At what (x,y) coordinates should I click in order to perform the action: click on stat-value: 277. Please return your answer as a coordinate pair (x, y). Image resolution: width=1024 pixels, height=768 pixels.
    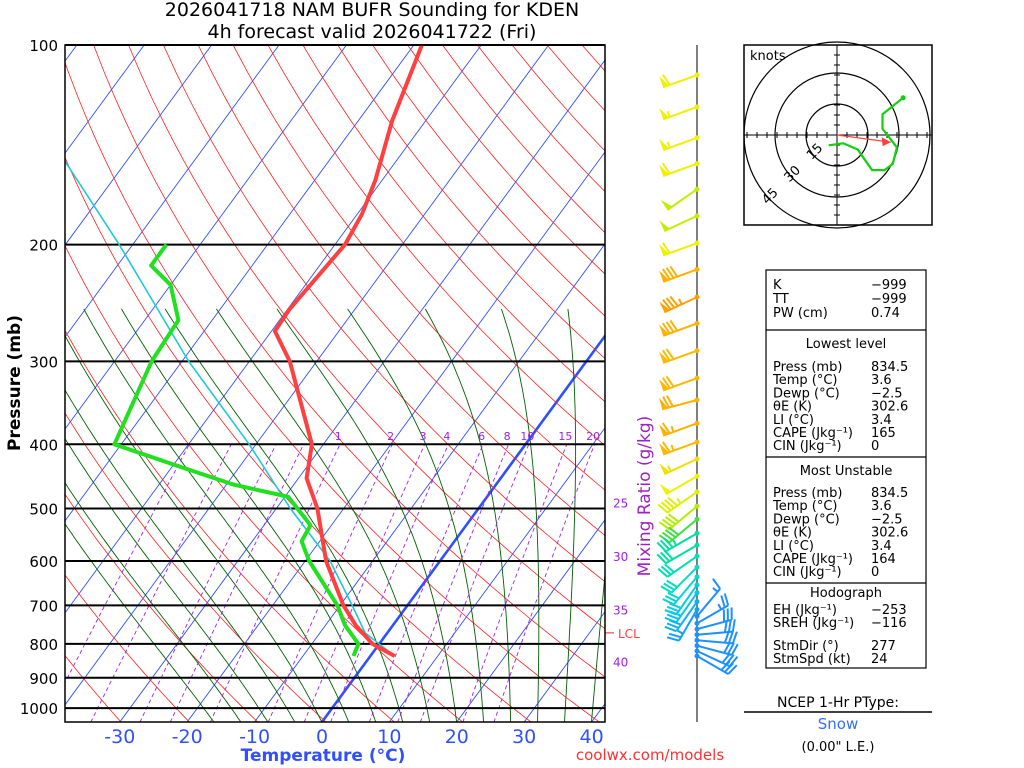
    Looking at the image, I should click on (883, 646).